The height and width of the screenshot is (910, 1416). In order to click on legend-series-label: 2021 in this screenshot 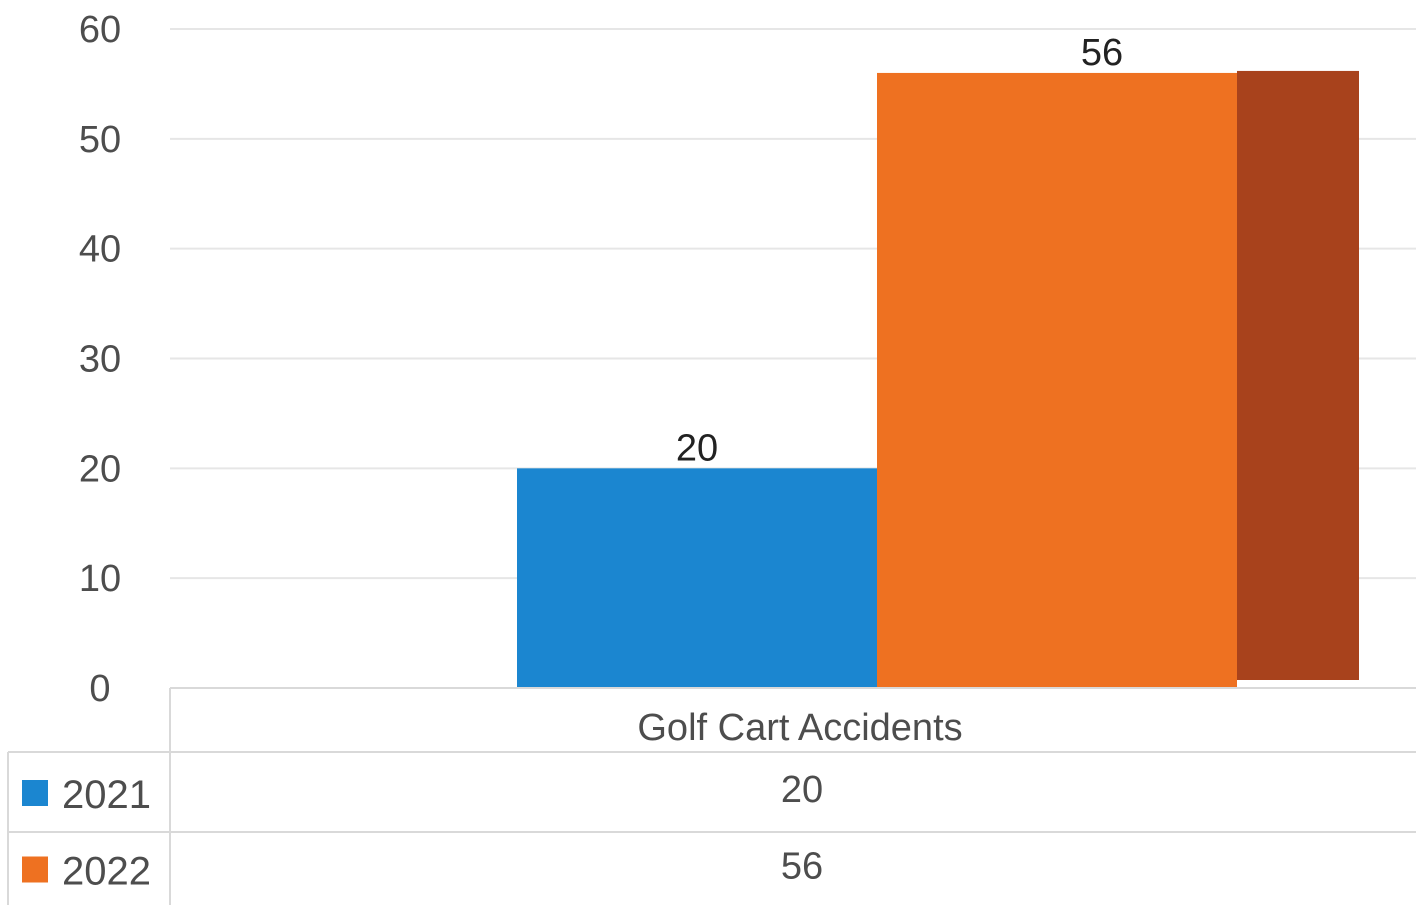, I will do `click(106, 795)`.